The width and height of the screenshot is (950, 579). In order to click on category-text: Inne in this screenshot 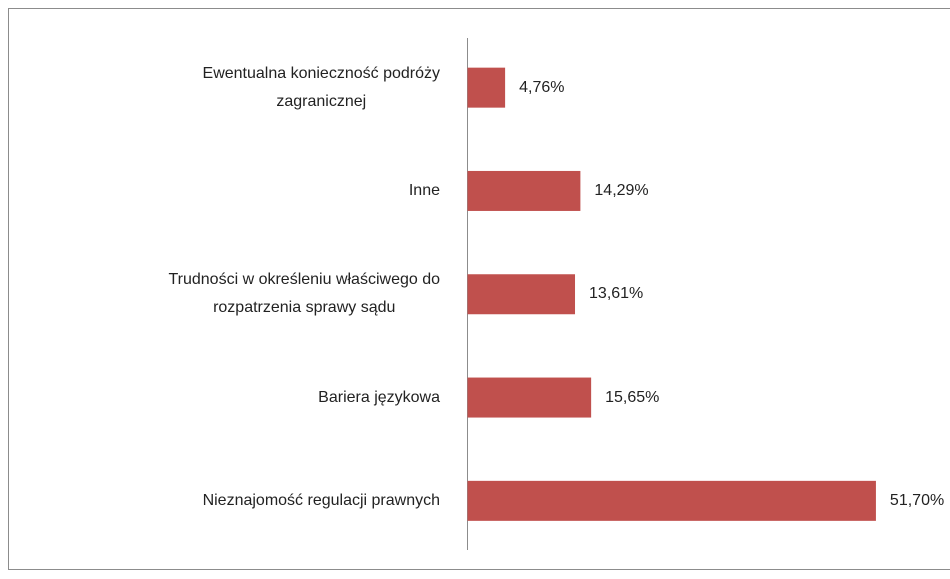, I will do `click(424, 190)`.